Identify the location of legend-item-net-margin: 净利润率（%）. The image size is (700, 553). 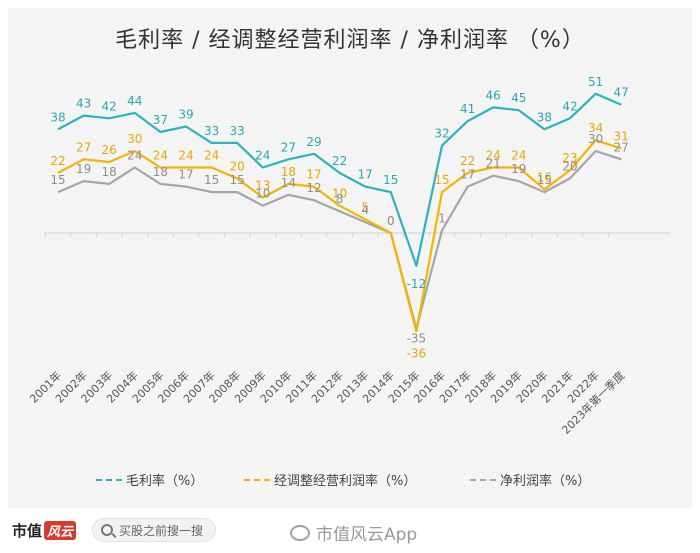
(530, 479).